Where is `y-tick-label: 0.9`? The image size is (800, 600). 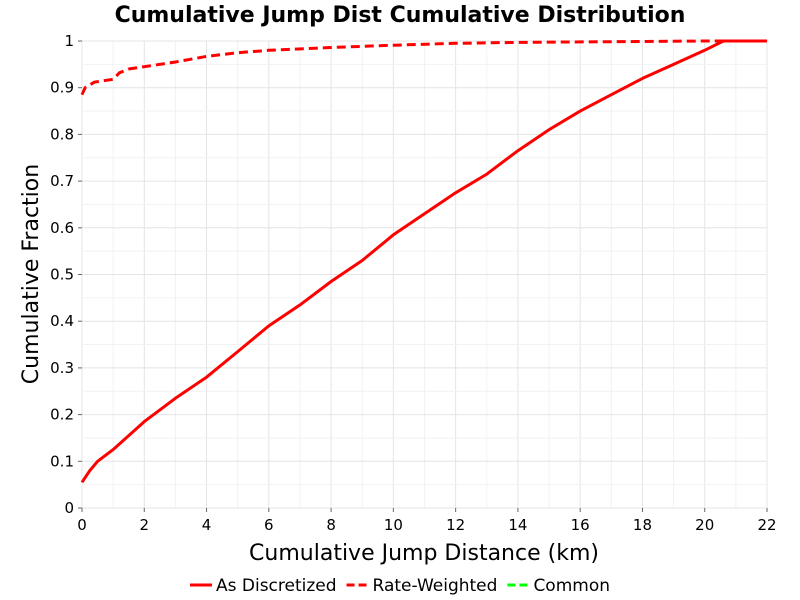 y-tick-label: 0.9 is located at coordinates (62, 88).